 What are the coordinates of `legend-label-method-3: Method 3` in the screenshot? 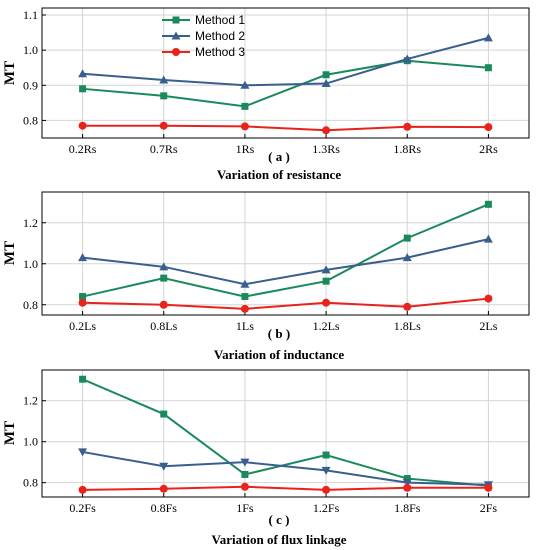 It's located at (220, 52).